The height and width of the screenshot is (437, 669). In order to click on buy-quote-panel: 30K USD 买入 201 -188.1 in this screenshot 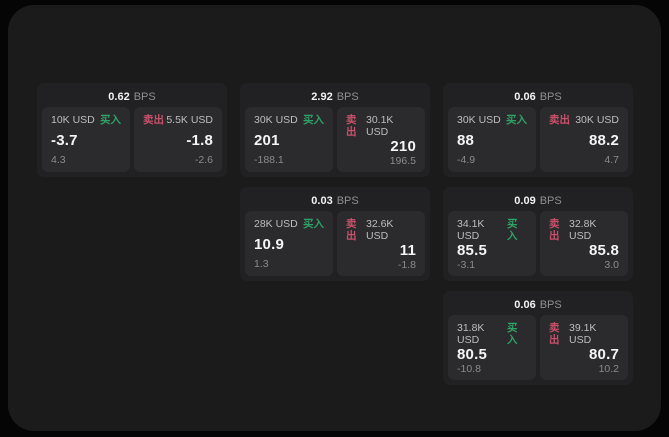, I will do `click(289, 139)`.